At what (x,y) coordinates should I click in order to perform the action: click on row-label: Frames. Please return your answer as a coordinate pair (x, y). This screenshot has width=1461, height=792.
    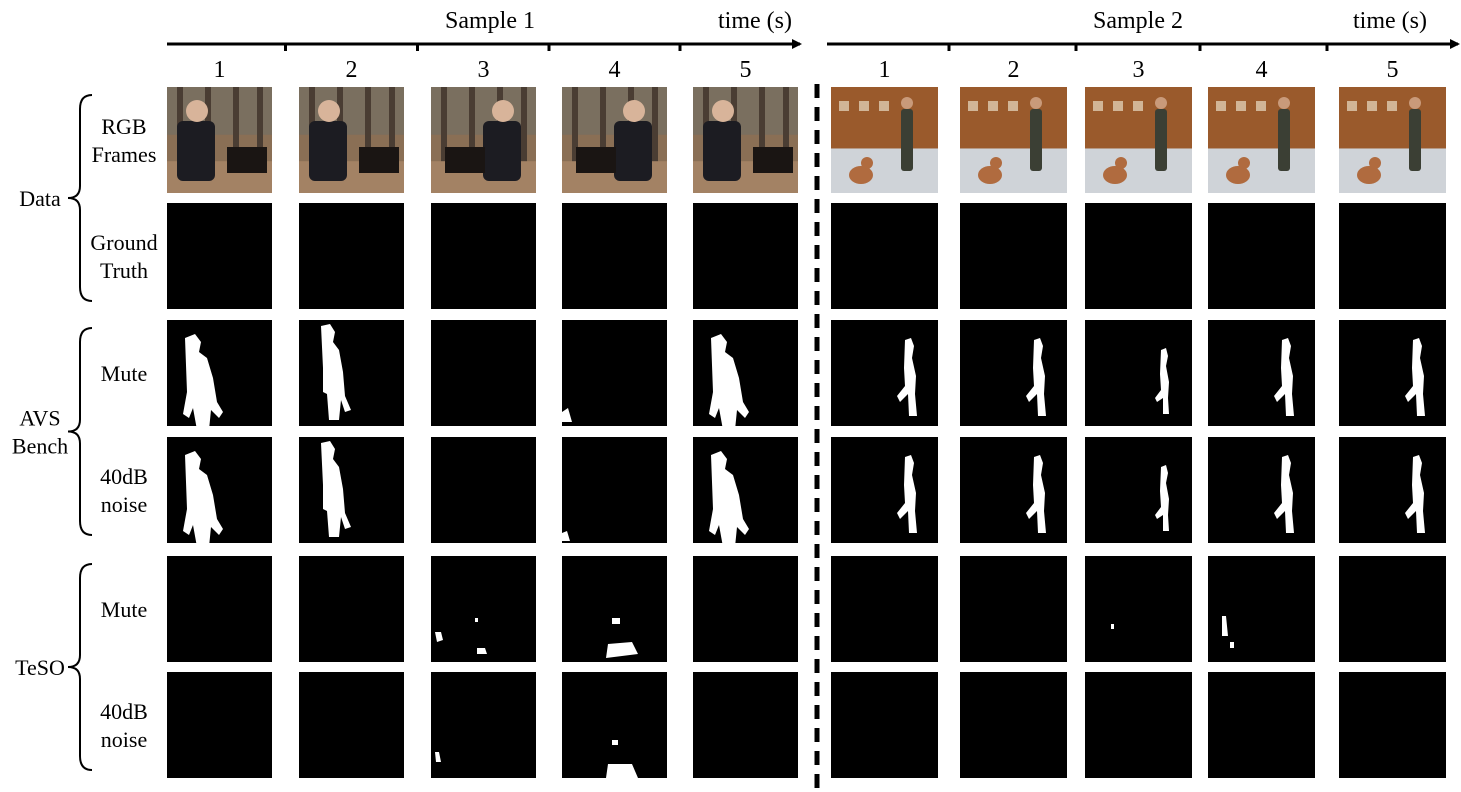
    Looking at the image, I should click on (124, 154).